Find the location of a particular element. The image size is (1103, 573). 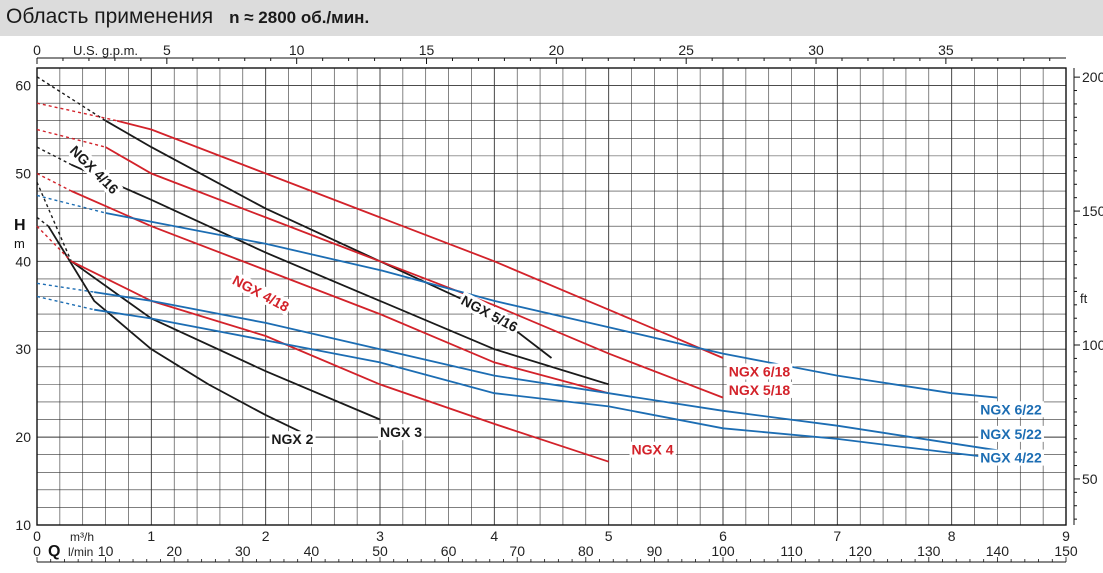

left-axis-tick-label: 60 is located at coordinates (23, 86).